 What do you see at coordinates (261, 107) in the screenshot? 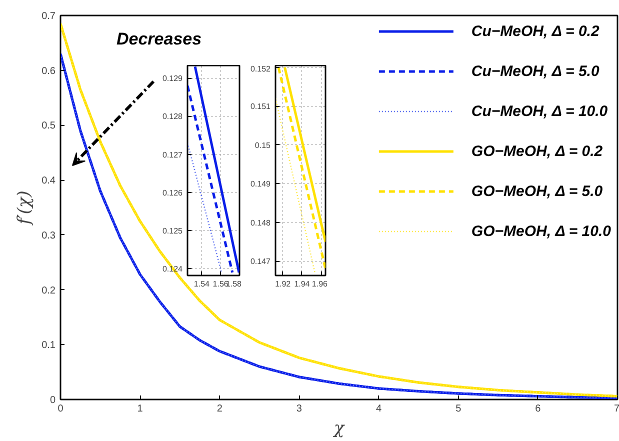
I see `y-tick-label: 0.151` at bounding box center [261, 107].